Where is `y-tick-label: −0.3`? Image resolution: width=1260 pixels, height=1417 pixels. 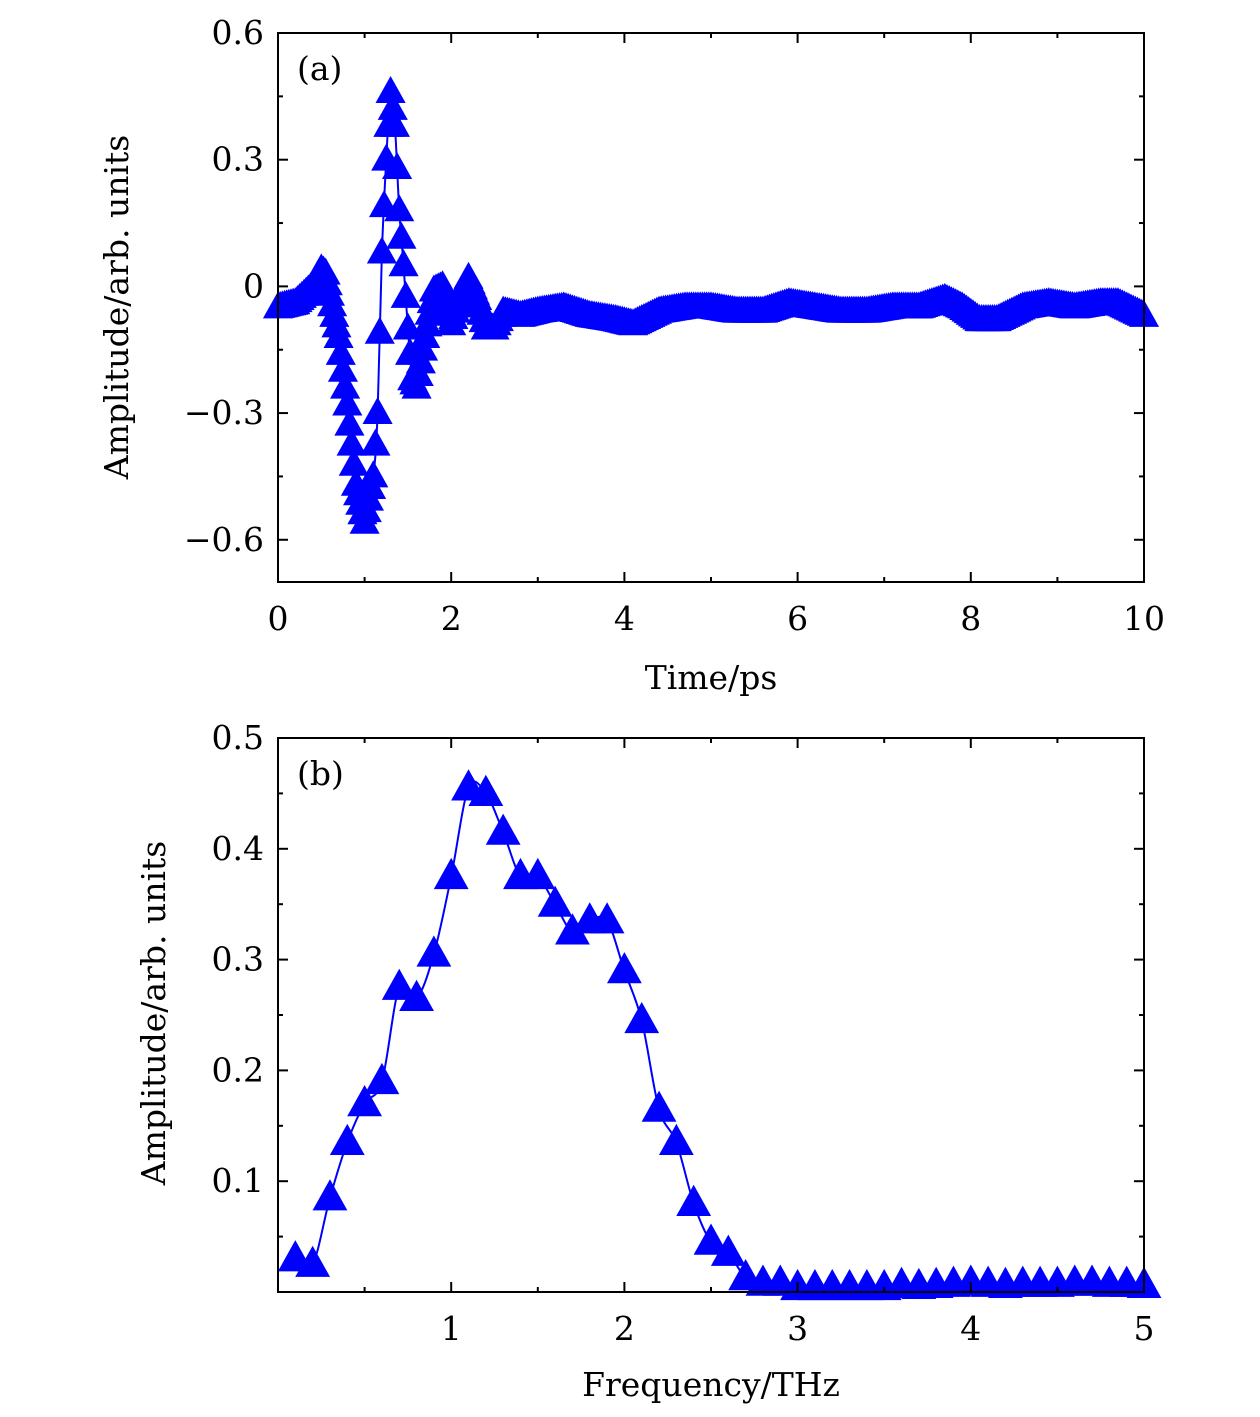
y-tick-label: −0.3 is located at coordinates (224, 412).